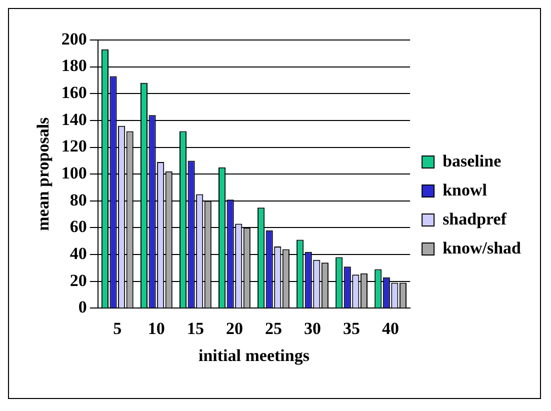  I want to click on y-tick-label: 80, so click(78, 200).